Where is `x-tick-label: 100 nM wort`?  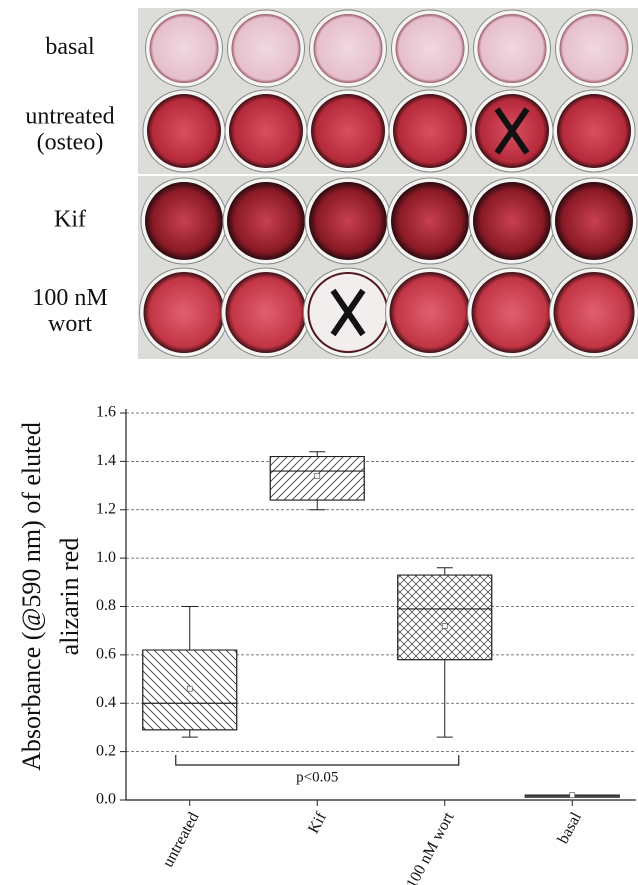 x-tick-label: 100 nM wort is located at coordinates (430, 847).